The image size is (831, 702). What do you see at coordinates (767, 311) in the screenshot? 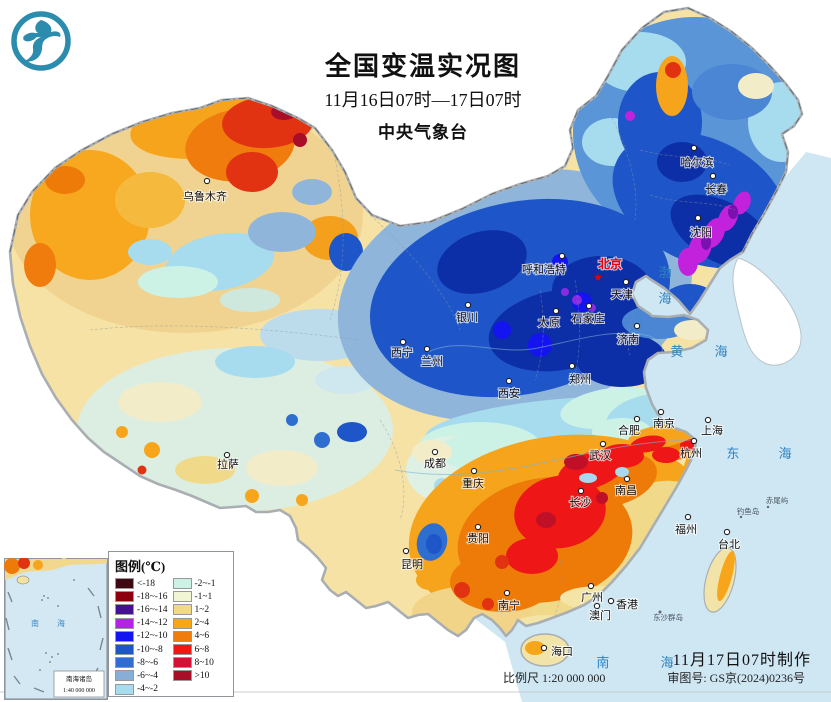
I see `korea-landmass` at bounding box center [767, 311].